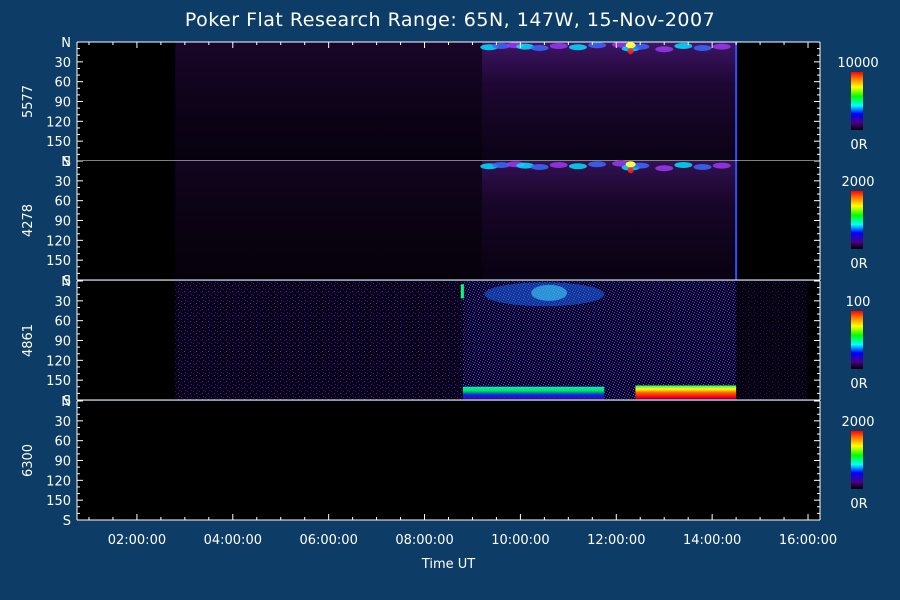  Describe the element at coordinates (137, 540) in the screenshot. I see `x-tick-label: 02:00:00` at that location.